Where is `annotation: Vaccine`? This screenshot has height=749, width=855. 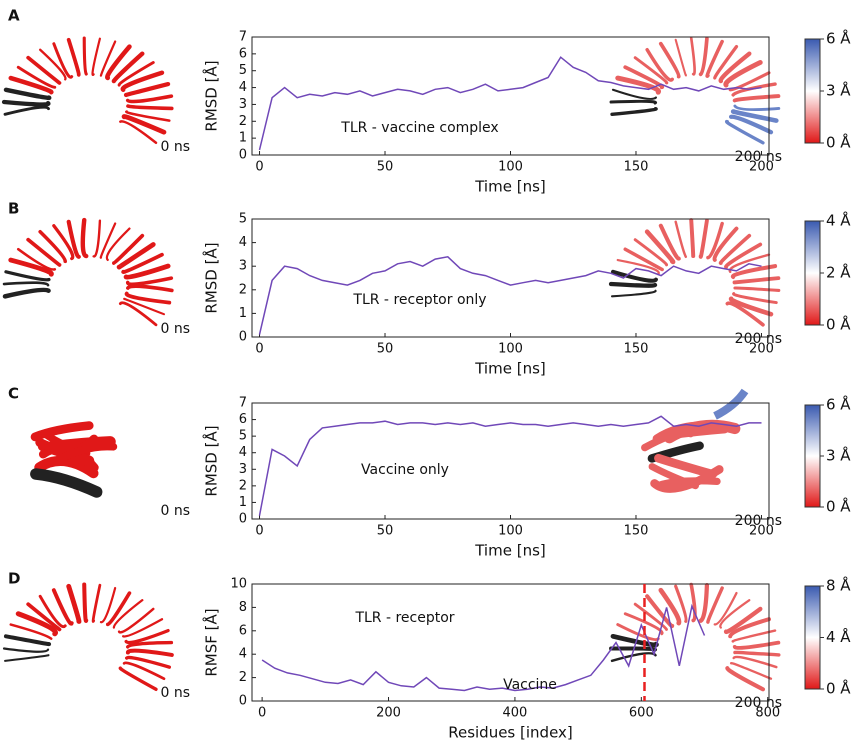 annotation: Vaccine is located at coordinates (530, 685).